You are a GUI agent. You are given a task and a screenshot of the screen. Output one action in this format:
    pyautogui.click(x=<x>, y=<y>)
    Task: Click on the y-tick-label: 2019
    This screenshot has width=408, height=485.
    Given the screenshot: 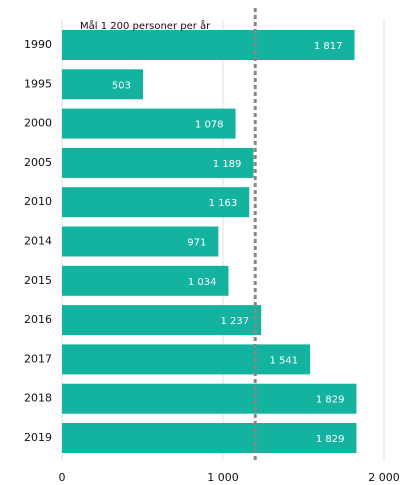 What is the action you would take?
    pyautogui.click(x=38, y=437)
    